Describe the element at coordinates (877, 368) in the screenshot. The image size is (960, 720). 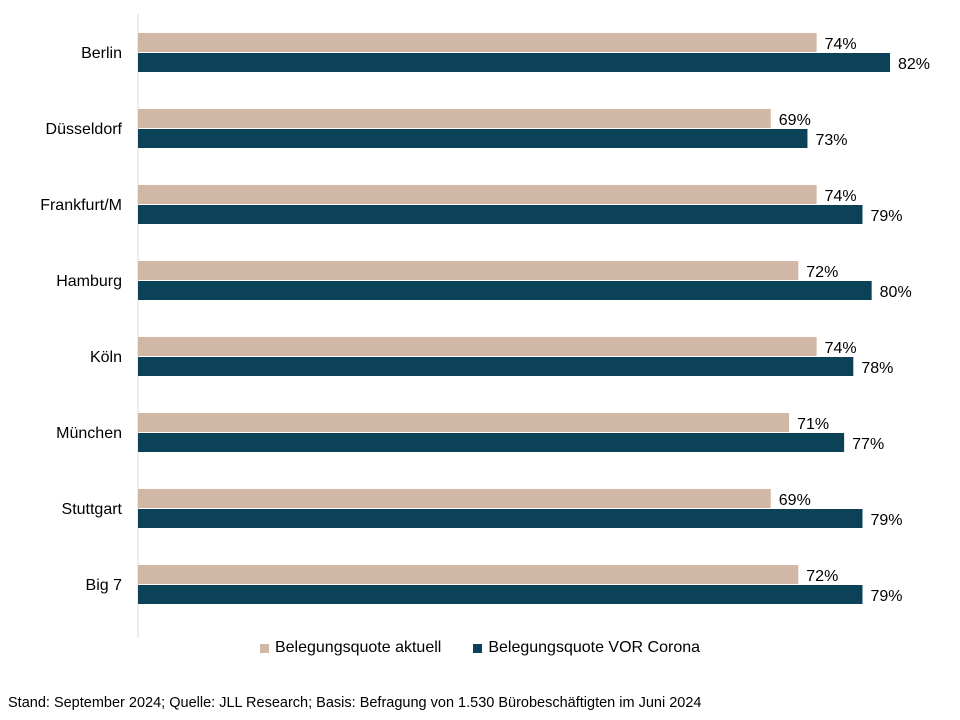
I see `data-label-vor-corona: 78%` at that location.